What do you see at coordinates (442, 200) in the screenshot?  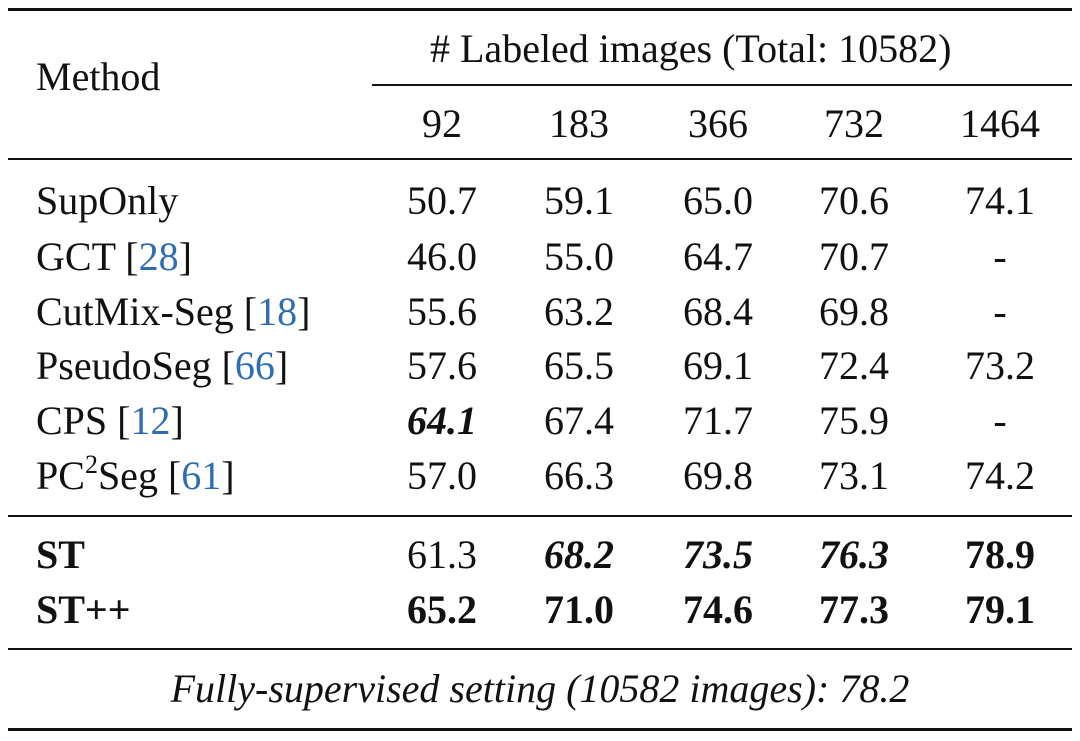 I see `table-cell: 50.7` at bounding box center [442, 200].